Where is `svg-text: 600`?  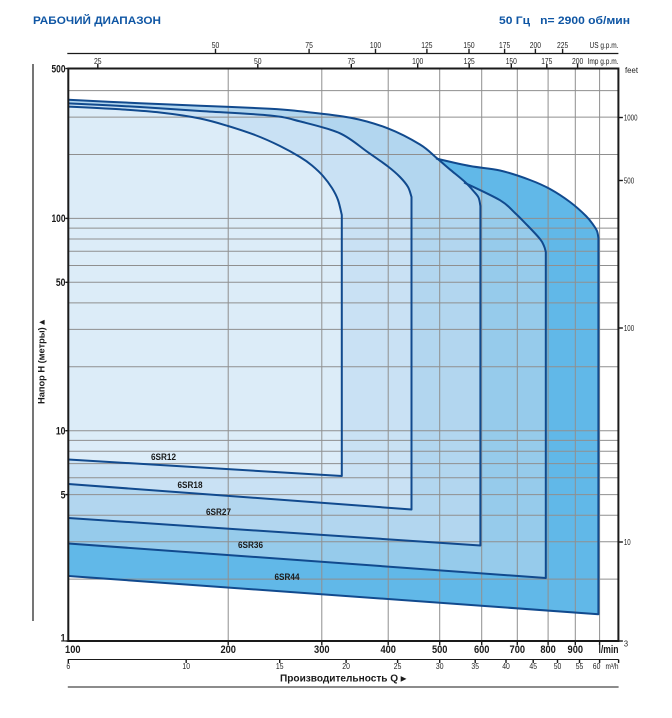
svg-text: 600 is located at coordinates (482, 650).